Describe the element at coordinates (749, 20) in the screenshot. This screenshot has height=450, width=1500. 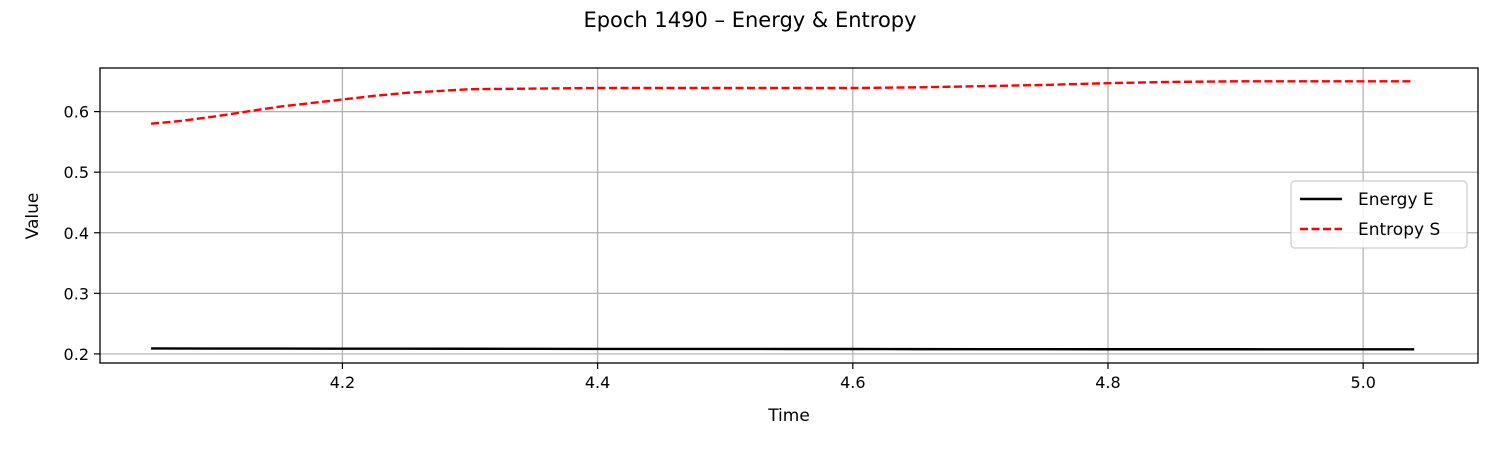
I see `chart-title: Epoch 1490 – Energy & Entropy` at that location.